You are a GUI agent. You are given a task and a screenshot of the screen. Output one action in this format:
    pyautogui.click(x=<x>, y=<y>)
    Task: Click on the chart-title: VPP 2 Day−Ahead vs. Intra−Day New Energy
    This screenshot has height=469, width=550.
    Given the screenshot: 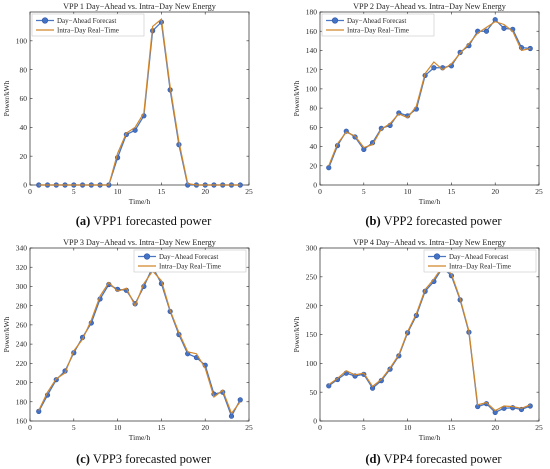 What is the action you would take?
    pyautogui.click(x=430, y=6)
    